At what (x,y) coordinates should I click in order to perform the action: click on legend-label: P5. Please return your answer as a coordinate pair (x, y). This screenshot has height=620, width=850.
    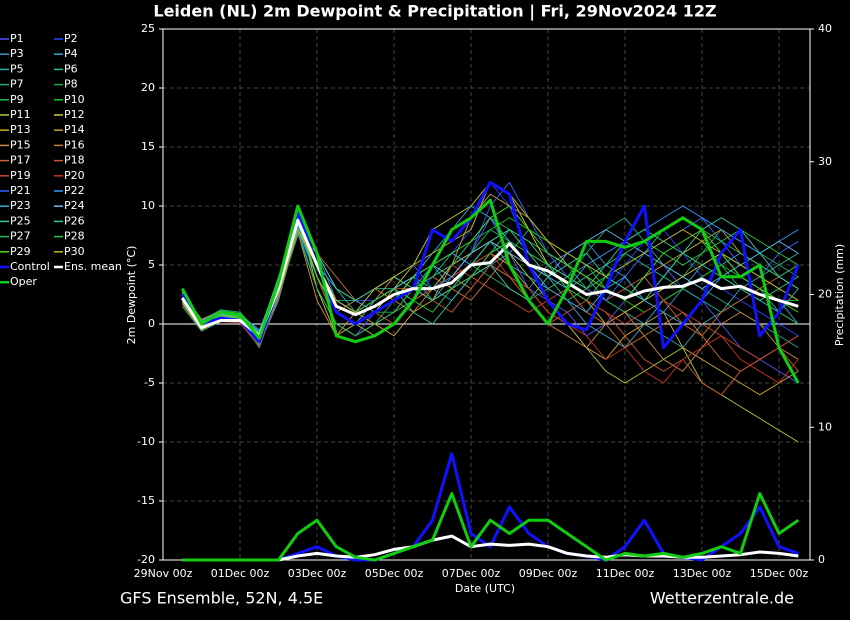
    Looking at the image, I should click on (17, 68).